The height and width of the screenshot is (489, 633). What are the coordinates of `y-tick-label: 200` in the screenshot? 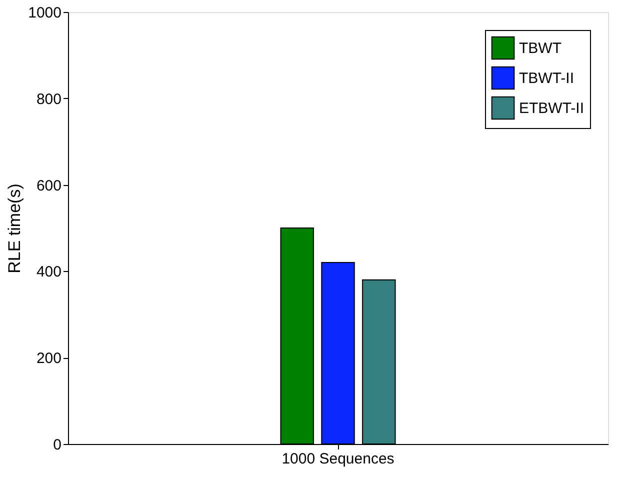 It's located at (49, 359).